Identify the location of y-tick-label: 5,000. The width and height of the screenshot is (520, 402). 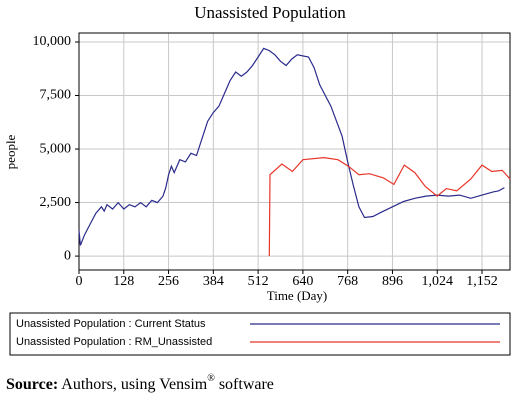
(56, 148).